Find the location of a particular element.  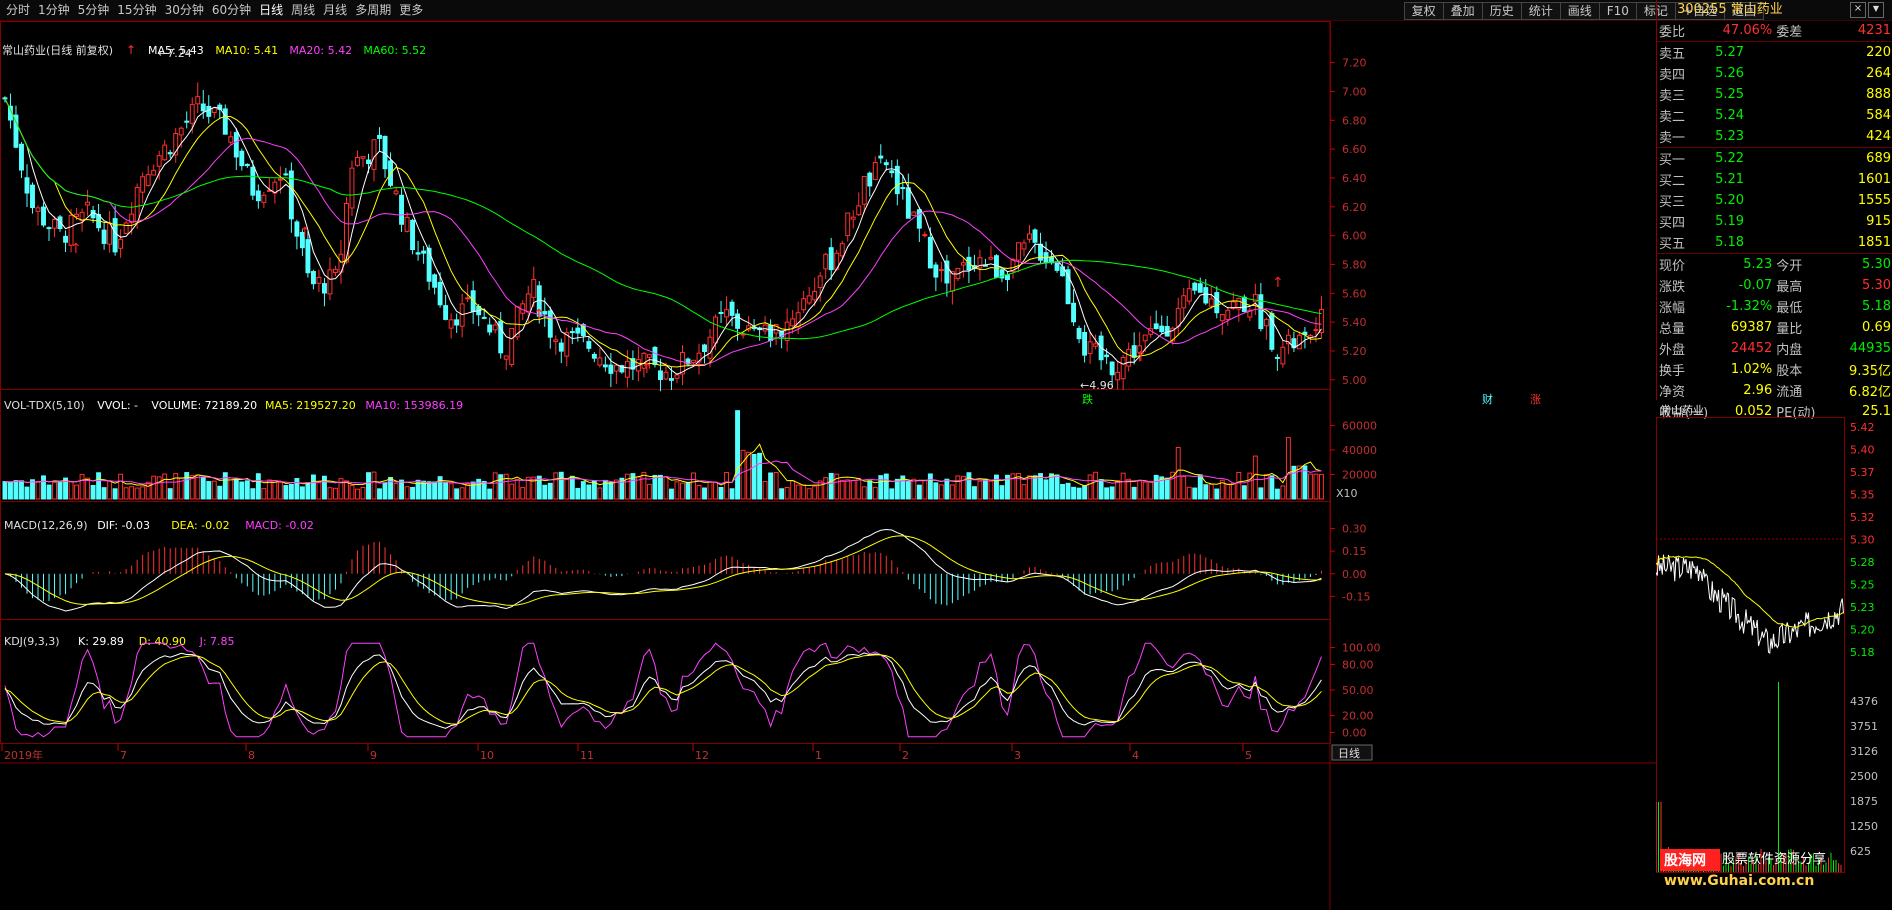

period-tab: 月线 is located at coordinates (335, 10).